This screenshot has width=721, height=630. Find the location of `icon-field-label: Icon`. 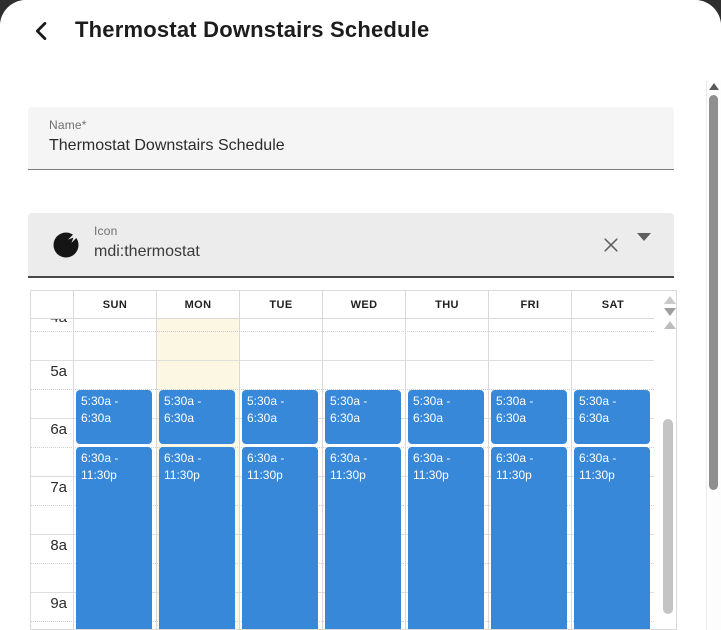

icon-field-label: Icon is located at coordinates (106, 231).